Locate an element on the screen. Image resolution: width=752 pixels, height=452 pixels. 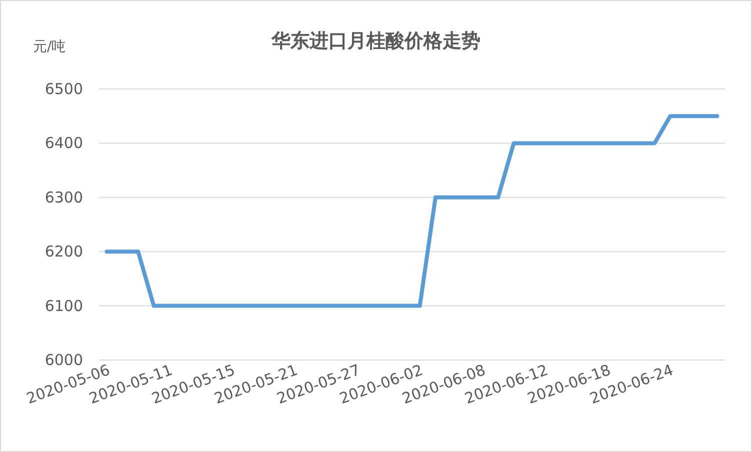
ylabel: 元/吨 is located at coordinates (49, 47).